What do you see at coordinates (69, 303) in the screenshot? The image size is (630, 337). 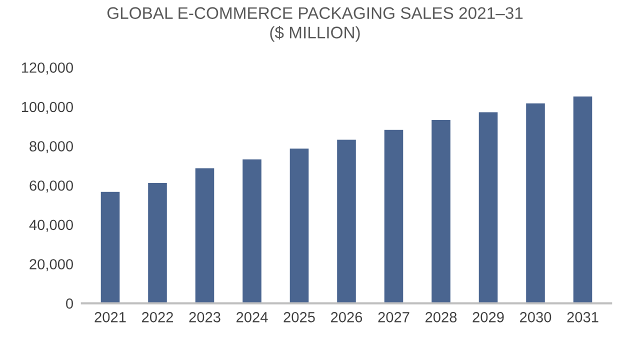 I see `y-tick-label: 0` at bounding box center [69, 303].